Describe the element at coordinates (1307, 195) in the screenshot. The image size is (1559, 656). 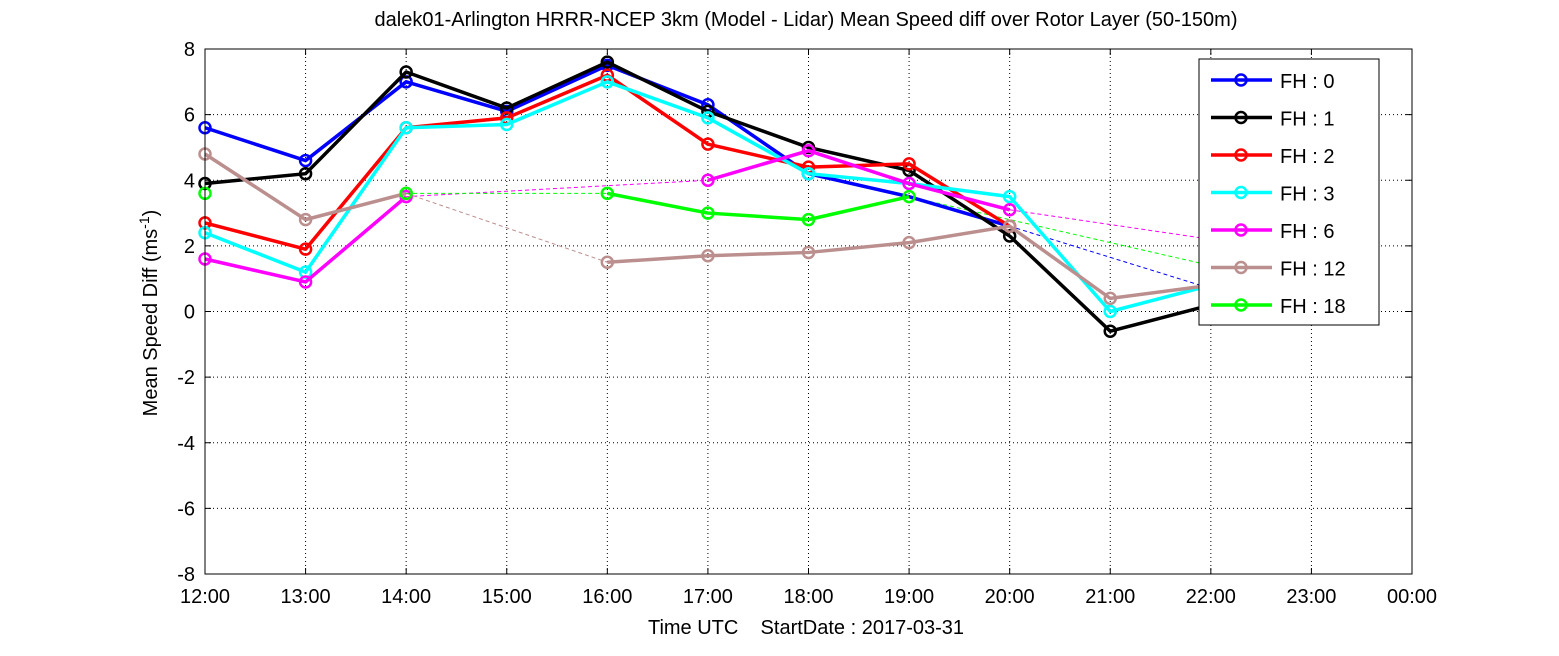
I see `legend-label: FH : 3` at that location.